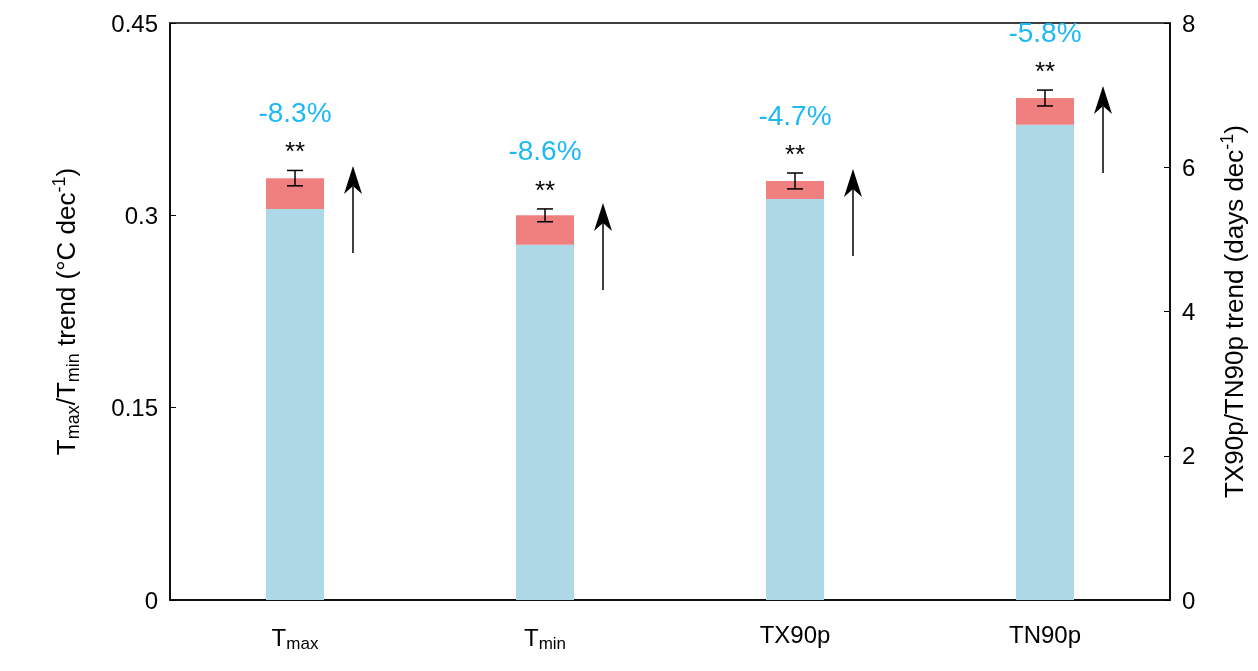 The width and height of the screenshot is (1258, 671). What do you see at coordinates (1189, 311) in the screenshot?
I see `y2-tick-label: 4` at bounding box center [1189, 311].